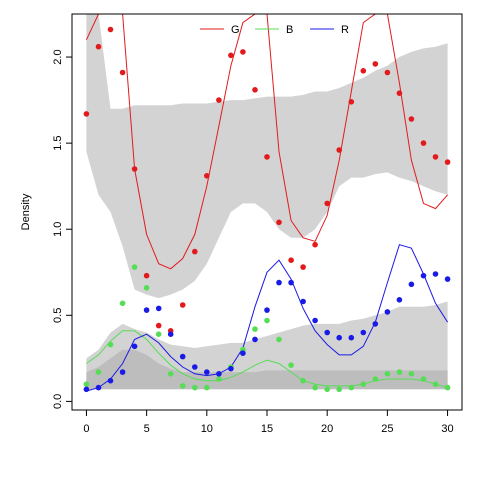 This screenshot has width=480, height=480. What do you see at coordinates (58, 229) in the screenshot?
I see `y-tick-label: 1.0` at bounding box center [58, 229].